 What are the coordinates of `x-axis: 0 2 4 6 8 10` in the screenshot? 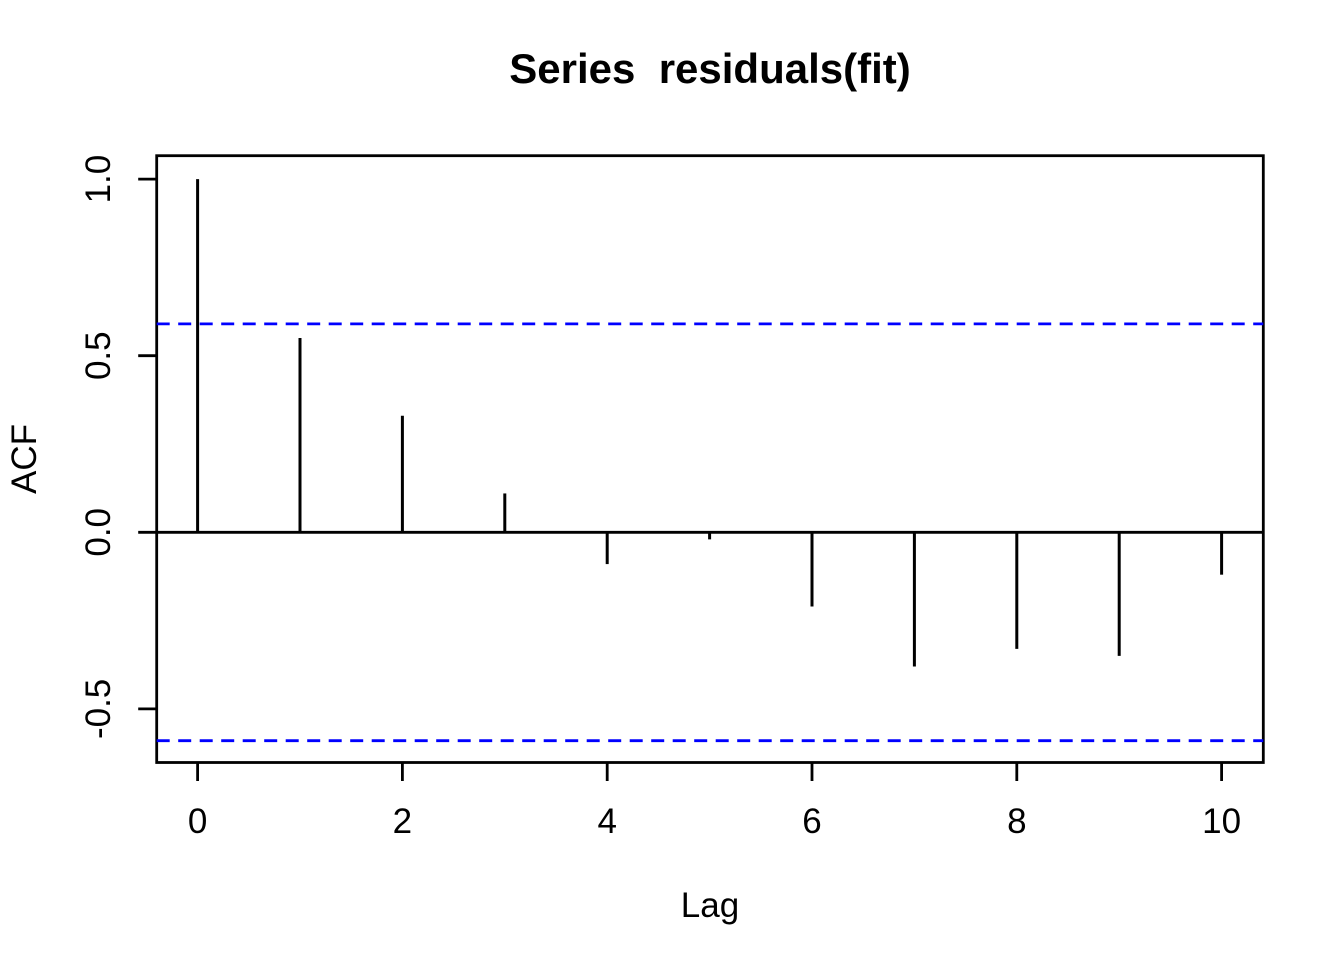 It's located at (714, 801).